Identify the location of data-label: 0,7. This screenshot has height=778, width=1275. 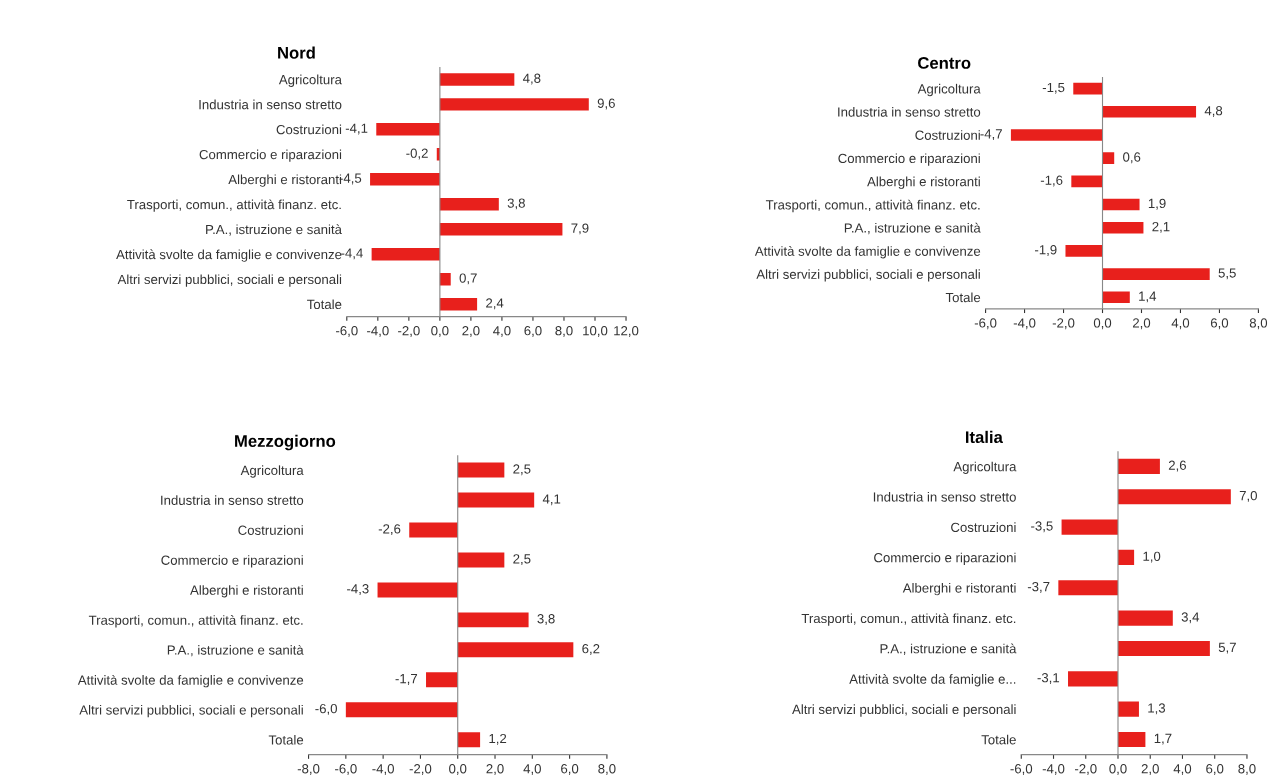
(468, 279).